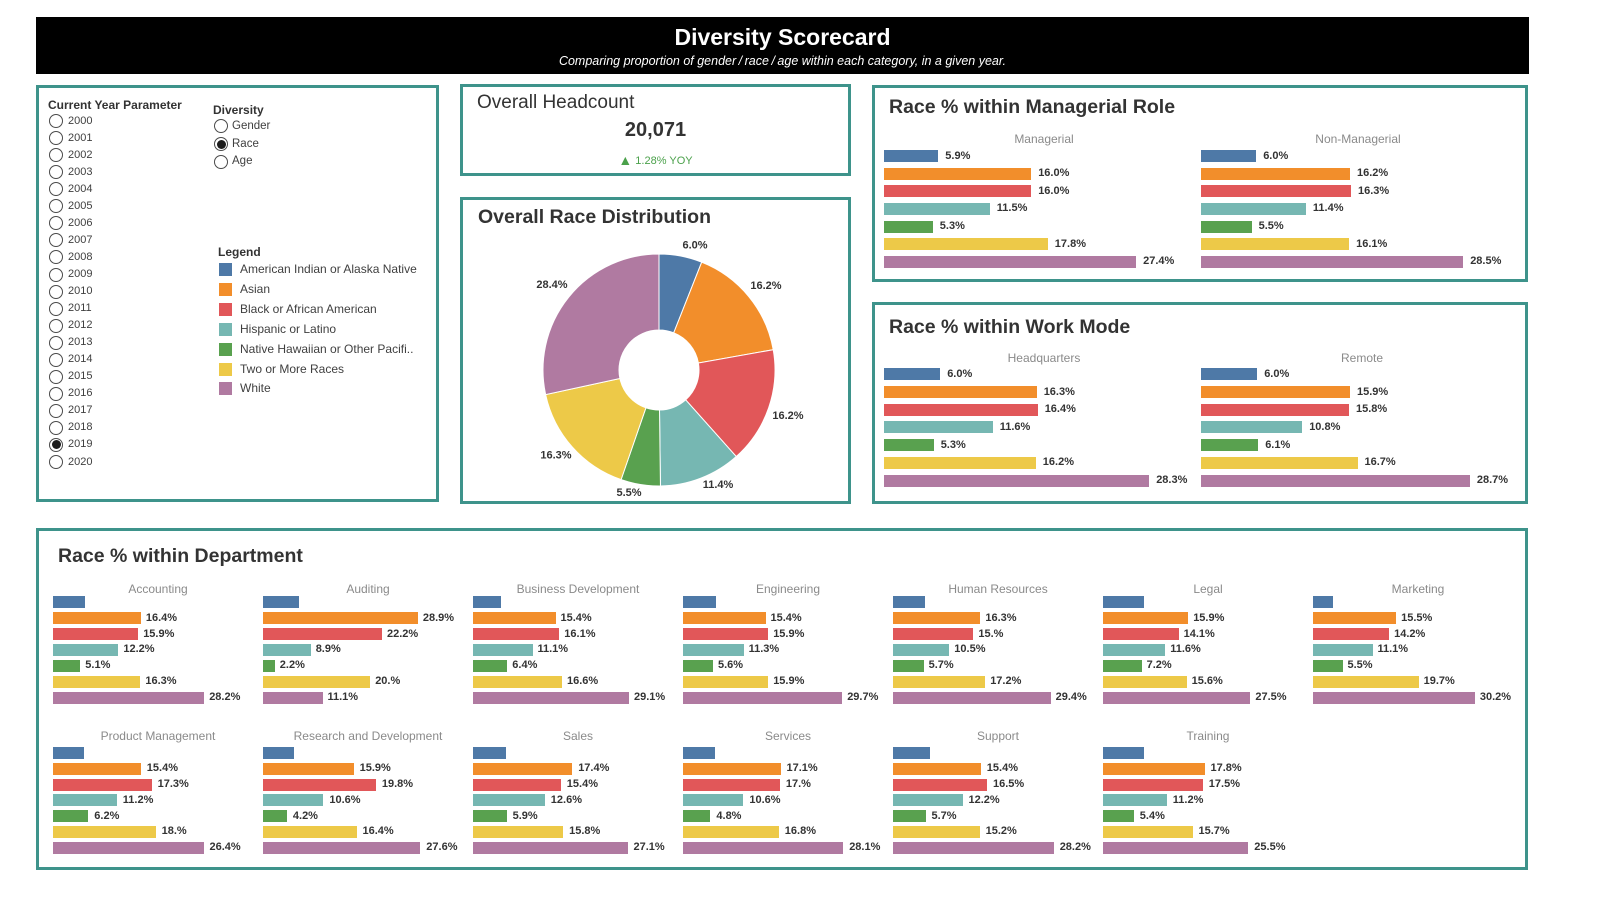  I want to click on svg-text: 6.0%, so click(694, 245).